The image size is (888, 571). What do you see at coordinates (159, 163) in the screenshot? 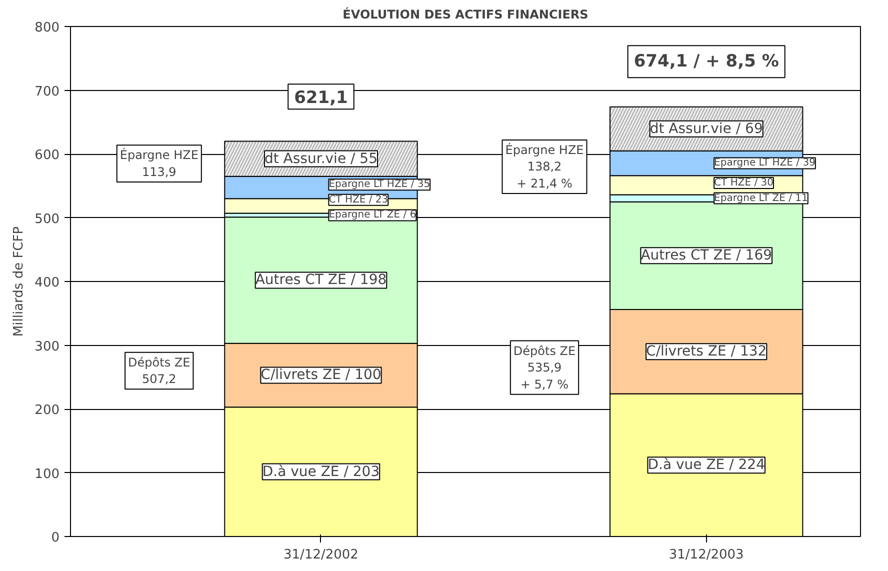
I see `annotation: Épargne HZE 113,9` at bounding box center [159, 163].